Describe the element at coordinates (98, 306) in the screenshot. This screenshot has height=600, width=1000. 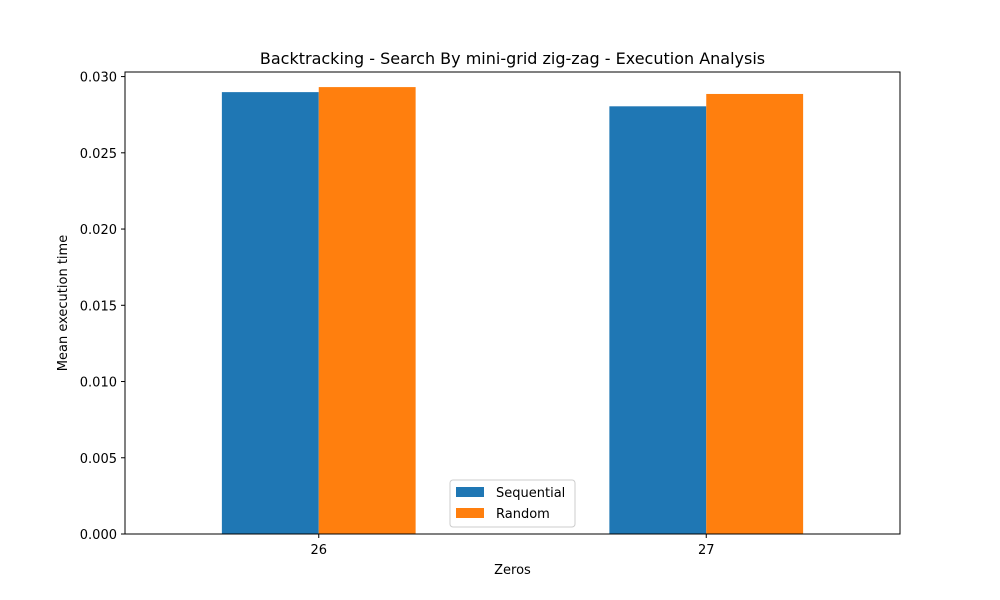
I see `y-tick-label: 0.015` at that location.